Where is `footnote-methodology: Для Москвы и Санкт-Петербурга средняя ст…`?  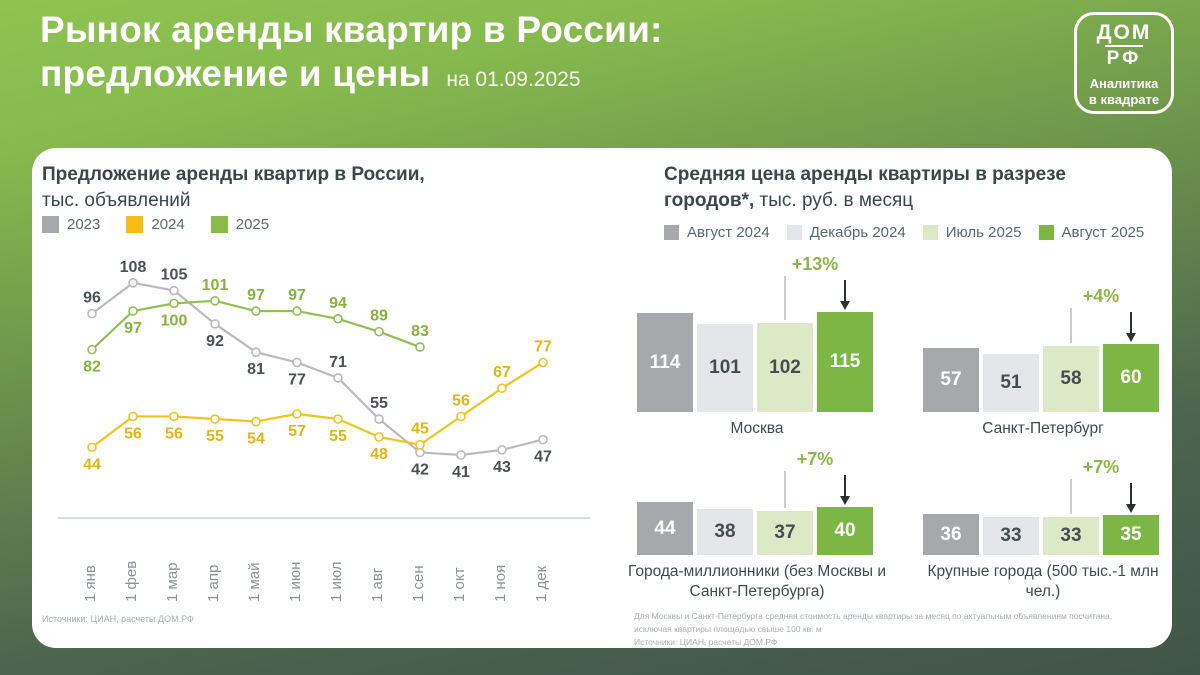 footnote-methodology: Для Москвы и Санкт-Петербурга средняя ст… is located at coordinates (873, 622).